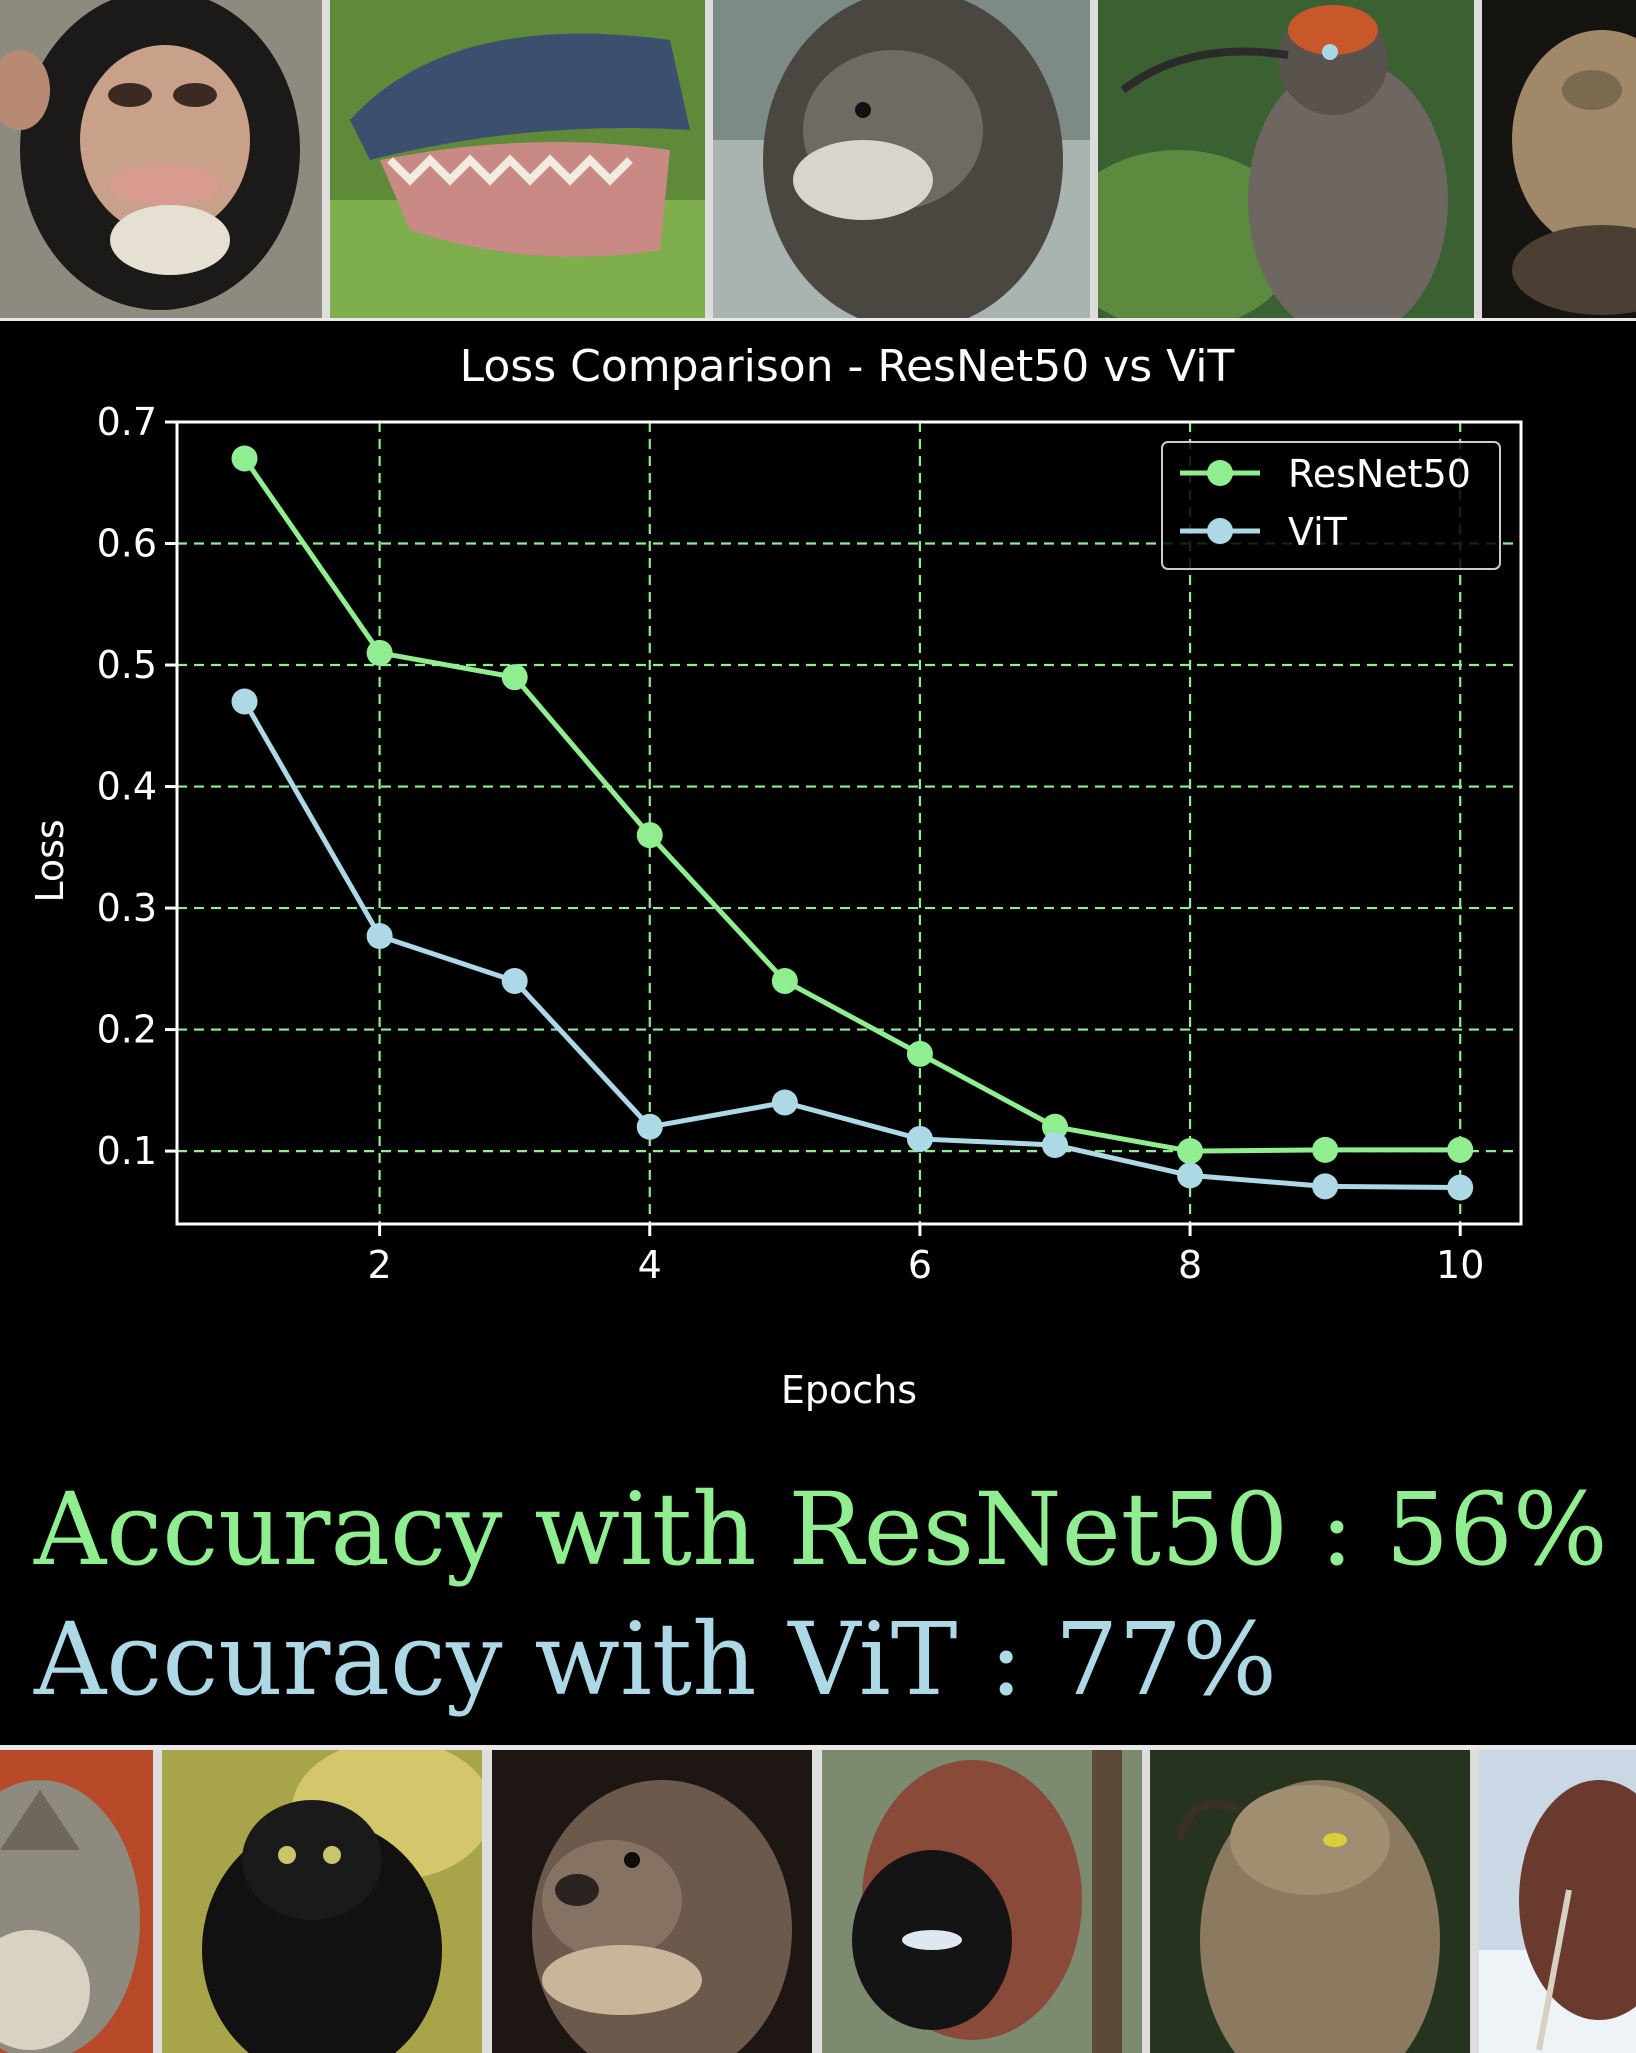  I want to click on toad-photo, so click(1559, 159).